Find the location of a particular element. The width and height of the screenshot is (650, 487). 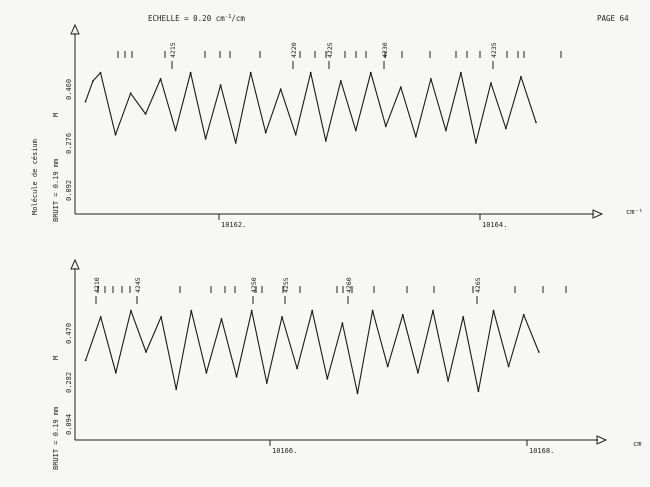

x-tick-label: 10164. is located at coordinates (494, 225).